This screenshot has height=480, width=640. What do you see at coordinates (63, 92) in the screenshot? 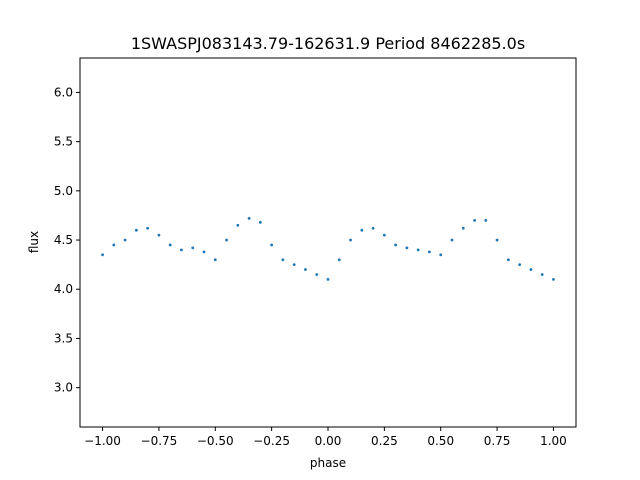
I see `y-tick-label: 6.0` at bounding box center [63, 92].